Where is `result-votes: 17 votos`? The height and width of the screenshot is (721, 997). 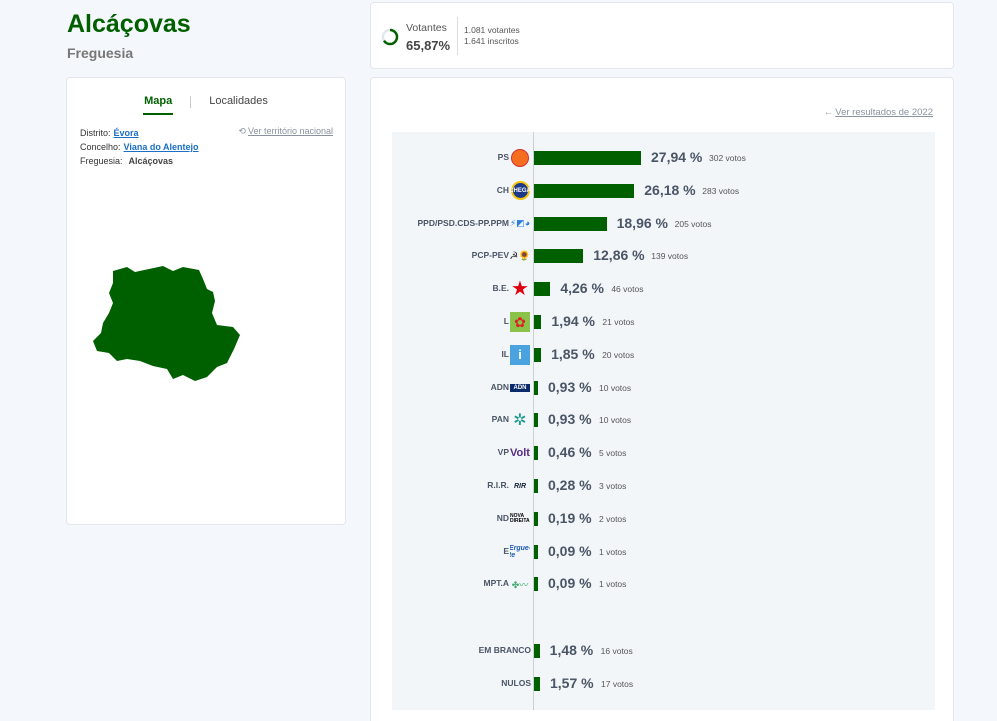
result-votes: 17 votos is located at coordinates (617, 683).